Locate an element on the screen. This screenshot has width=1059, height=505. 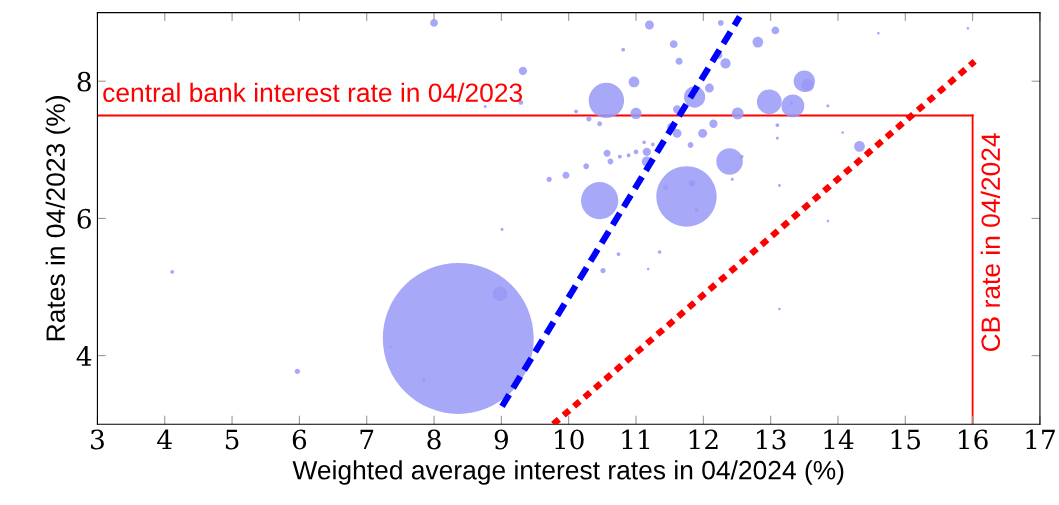
y-tick-label: 8 is located at coordinates (84, 81).